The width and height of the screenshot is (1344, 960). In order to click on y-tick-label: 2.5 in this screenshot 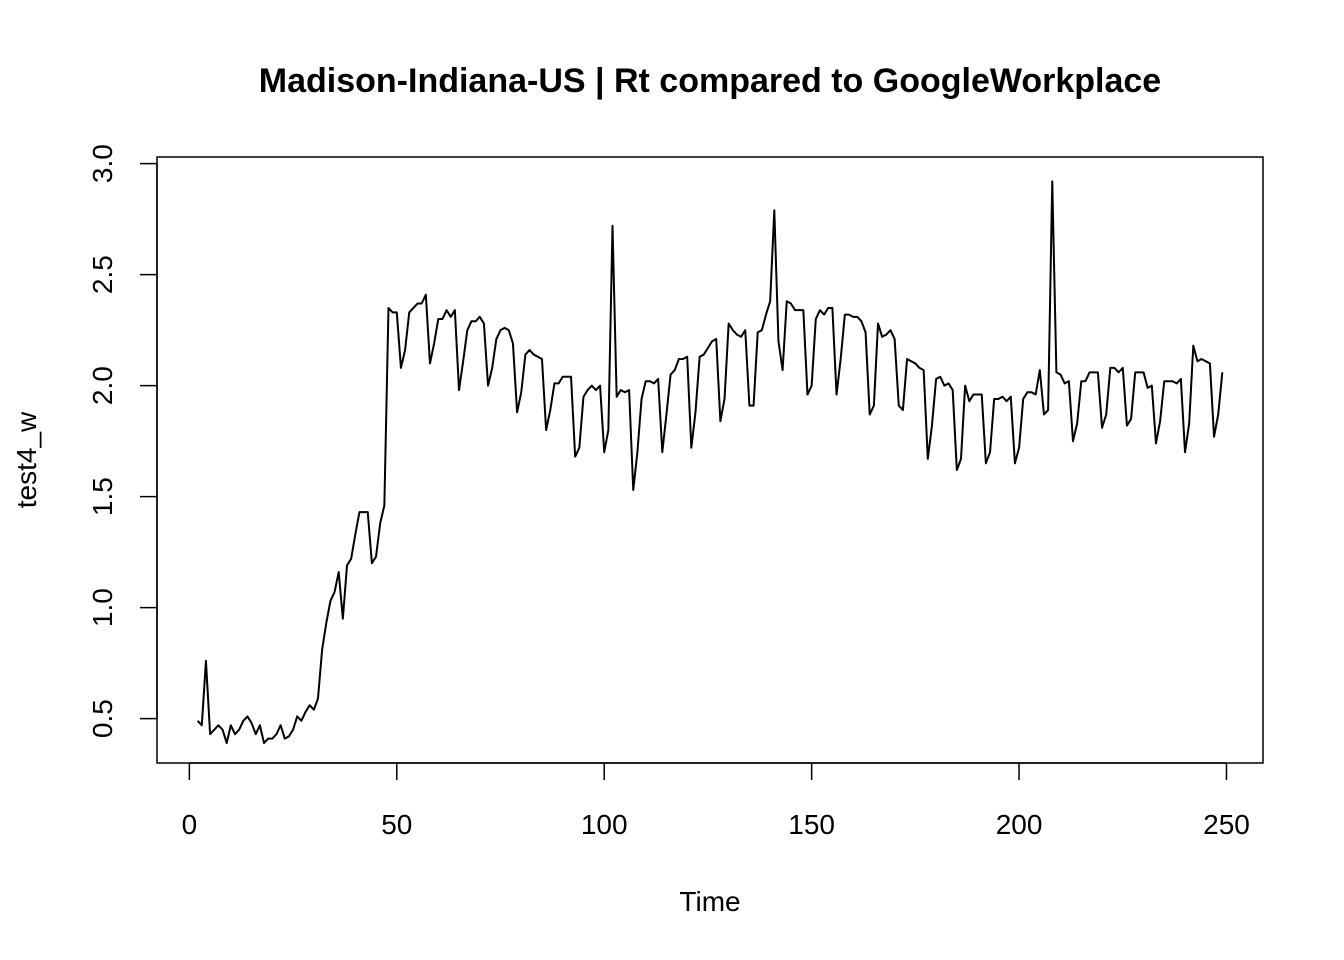, I will do `click(102, 274)`.